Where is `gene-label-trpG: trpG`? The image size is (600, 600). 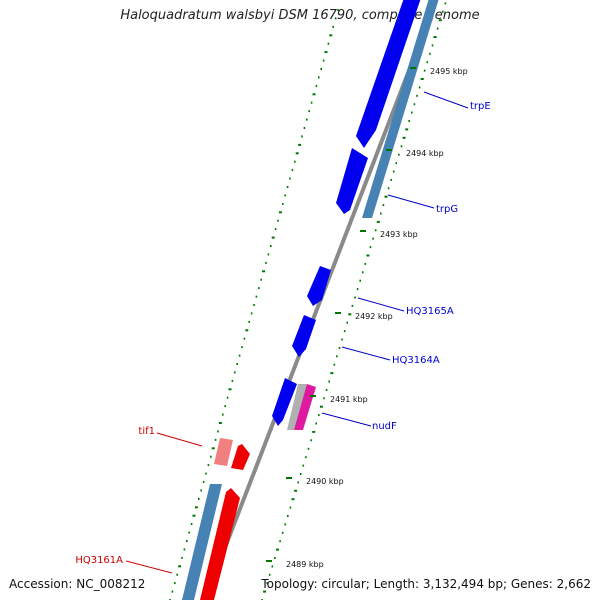
gene-label-trpG: trpG is located at coordinates (447, 209).